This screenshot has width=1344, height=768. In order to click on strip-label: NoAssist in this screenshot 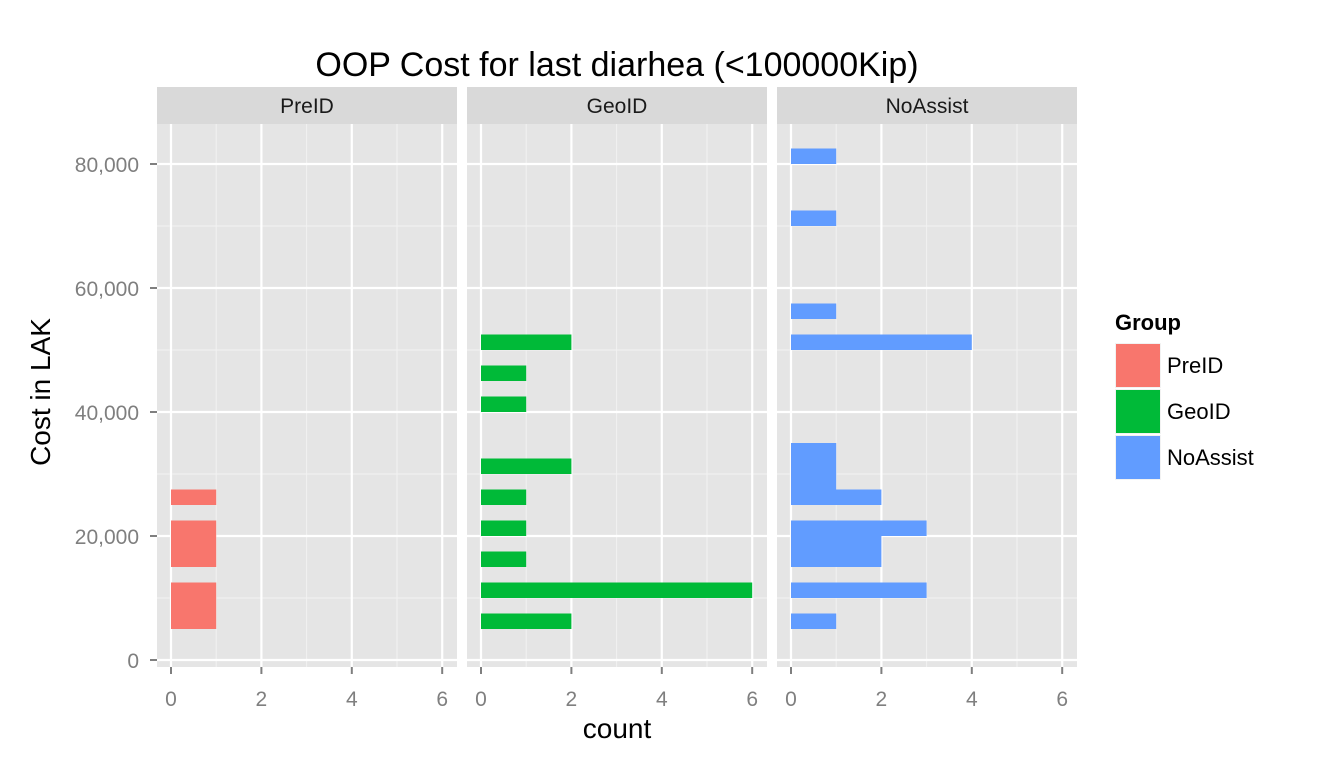, I will do `click(927, 106)`.